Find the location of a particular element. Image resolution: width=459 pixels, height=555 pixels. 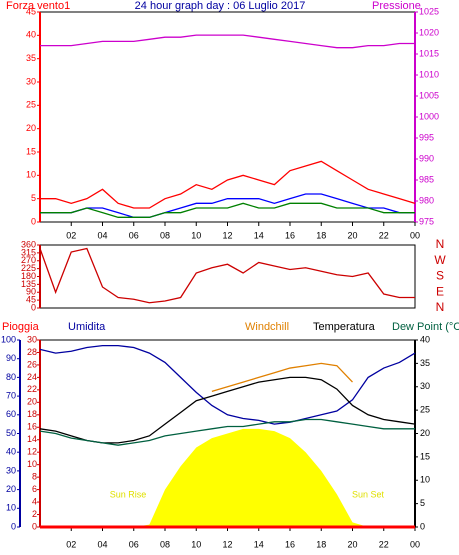

y-tick-label: 270 is located at coordinates (28, 260).